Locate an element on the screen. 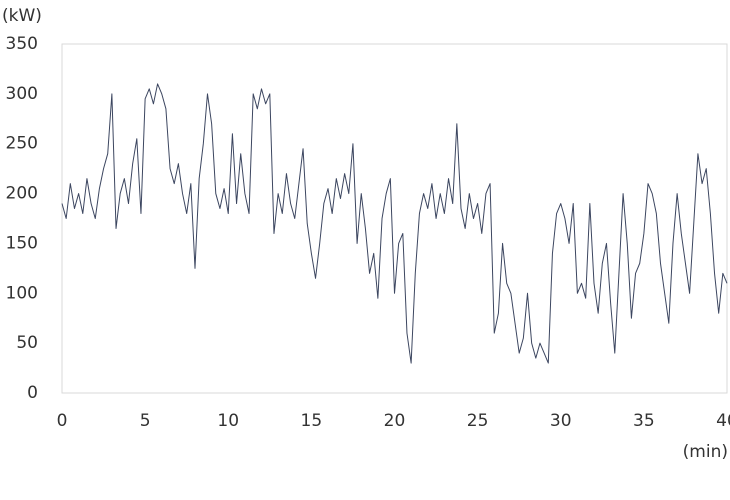  y-tick-label: 200 is located at coordinates (22, 194).